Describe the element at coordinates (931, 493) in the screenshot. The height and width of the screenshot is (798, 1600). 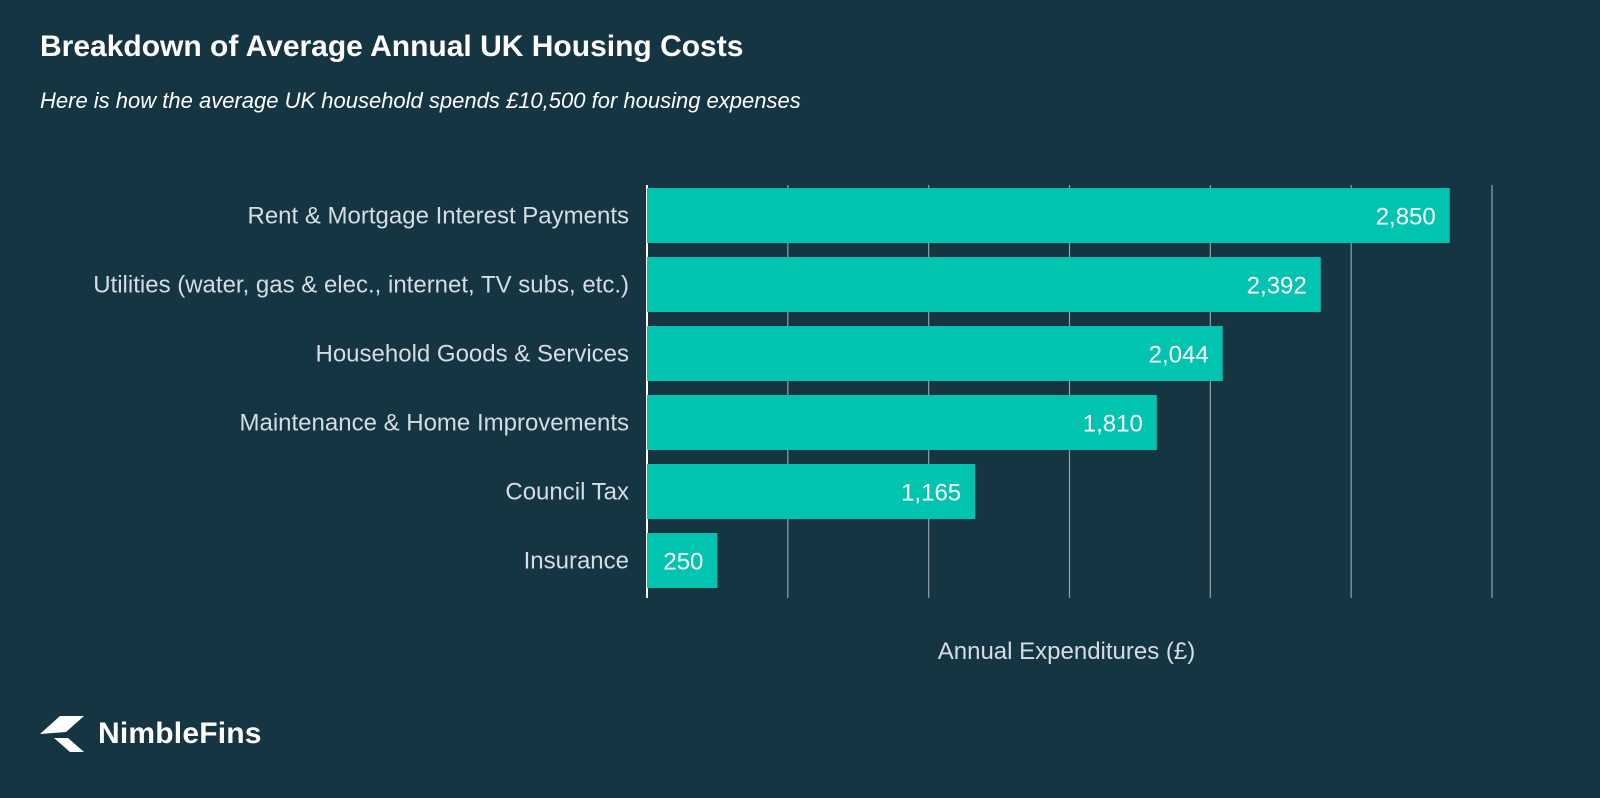
I see `value-label: 1,165` at that location.